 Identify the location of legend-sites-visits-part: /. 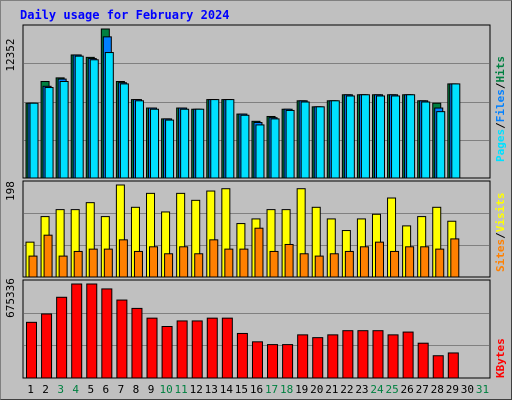
(500, 235).